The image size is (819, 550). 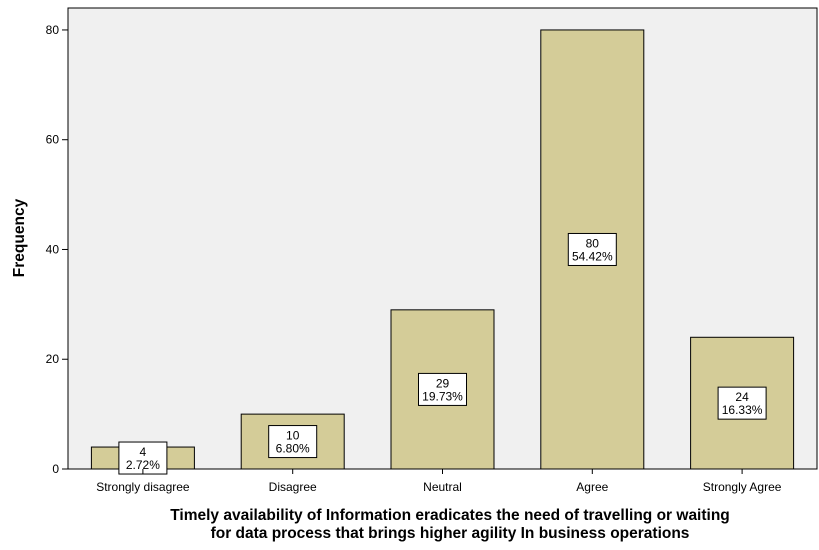 I want to click on data-label-percent: 2.72%, so click(x=143, y=465).